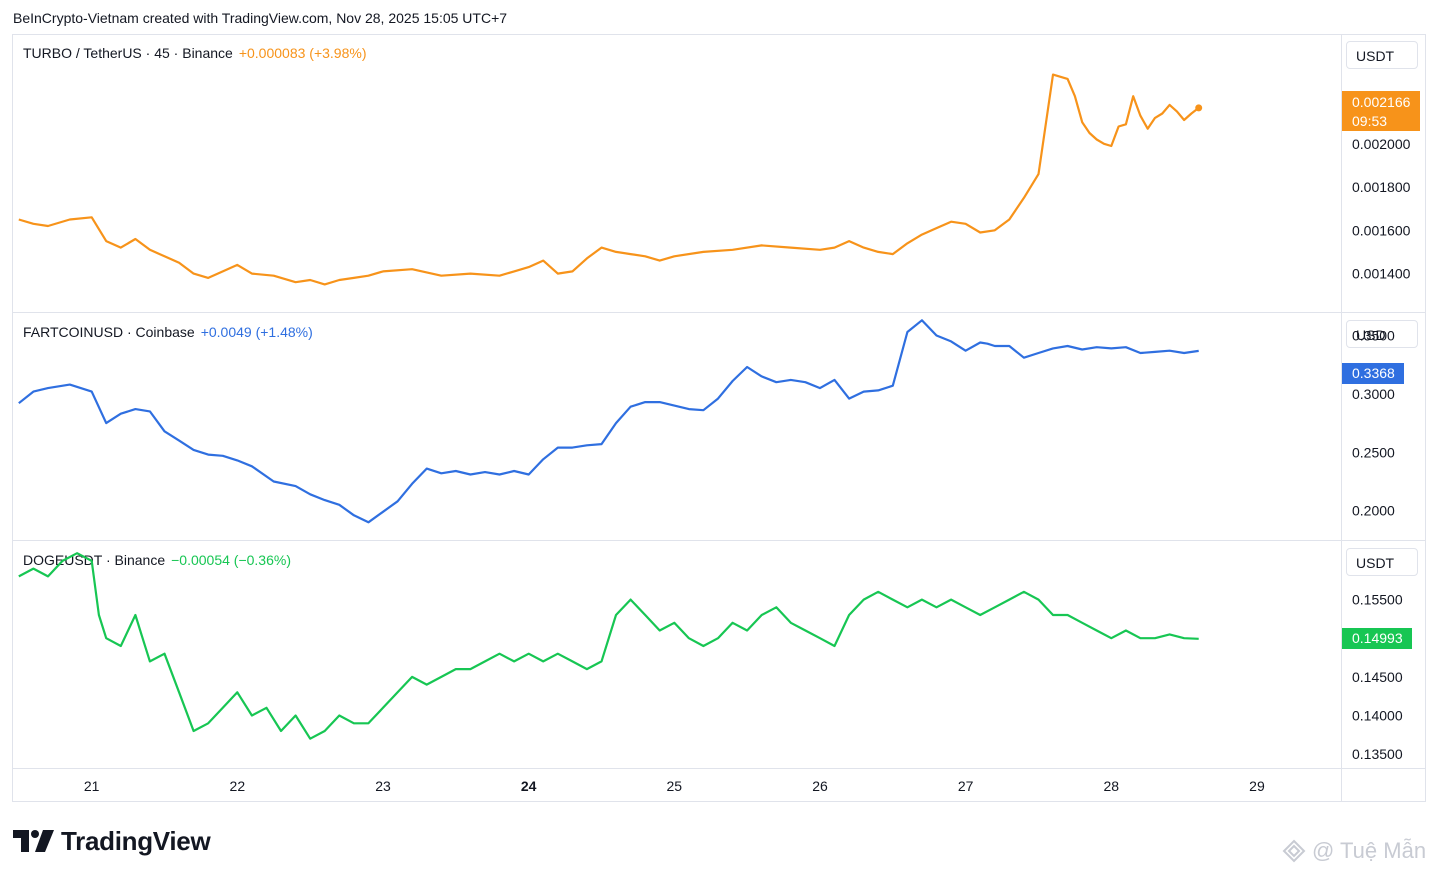 The width and height of the screenshot is (1439, 878). What do you see at coordinates (1373, 394) in the screenshot?
I see `y-tick-label-middle: 0.3000` at bounding box center [1373, 394].